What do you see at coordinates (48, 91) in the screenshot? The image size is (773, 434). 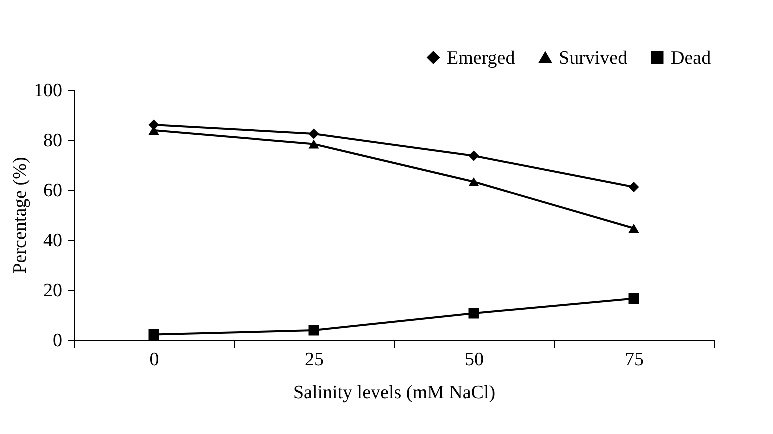 I see `y-tick-label: 100` at bounding box center [48, 91].